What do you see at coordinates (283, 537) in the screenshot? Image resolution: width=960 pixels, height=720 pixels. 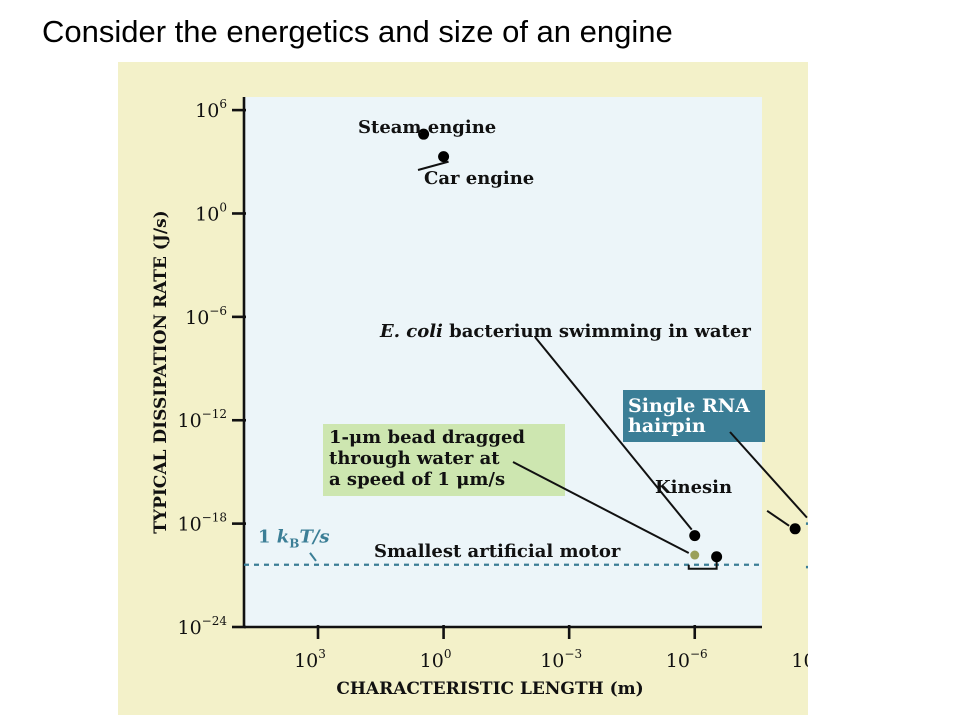 I see `kbt-label-k: k` at bounding box center [283, 537].